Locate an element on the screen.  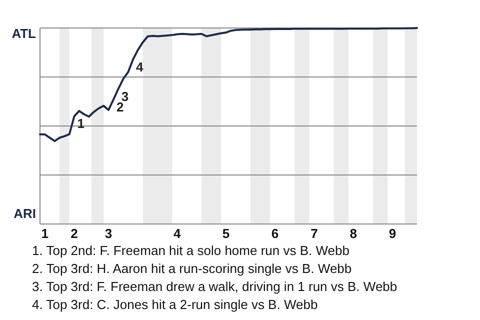
text: 2. Top 3rd: H. Aaron hit a run-scoring single vs B. Webb is located at coordinates (192, 268).